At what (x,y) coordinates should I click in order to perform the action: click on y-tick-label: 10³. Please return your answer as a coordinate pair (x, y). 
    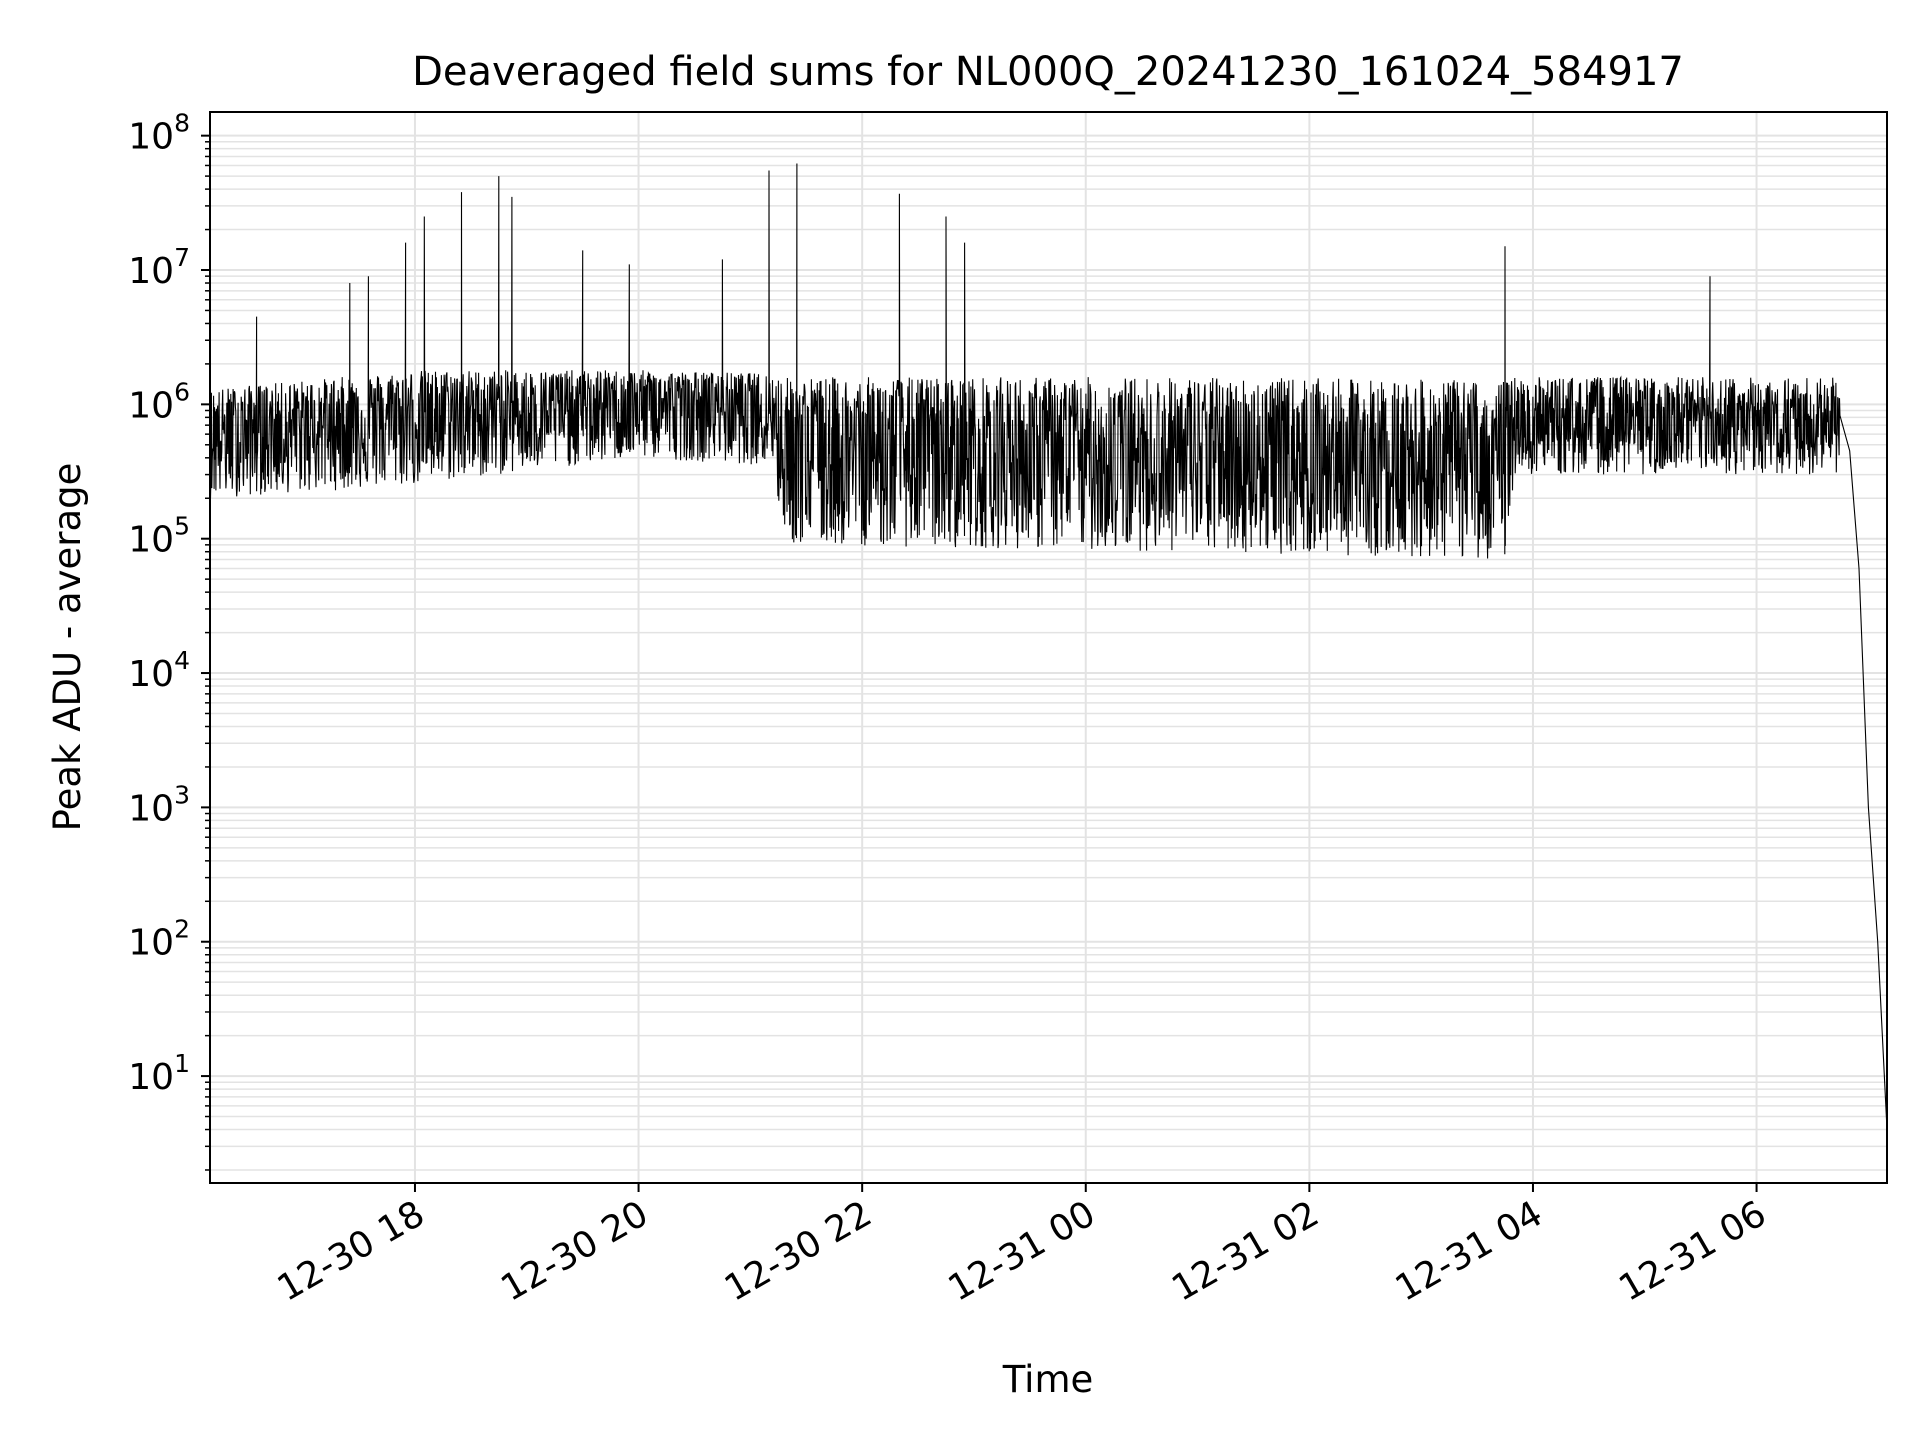
    Looking at the image, I should click on (159, 804).